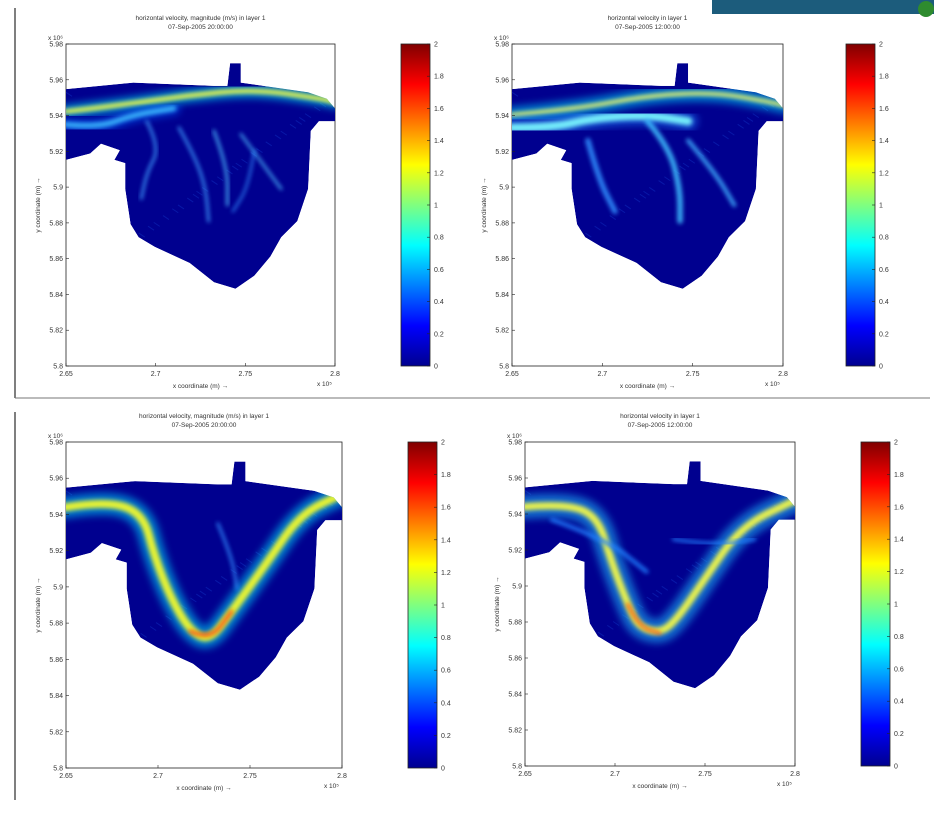  What do you see at coordinates (647, 27) in the screenshot?
I see `chart-subtitle: 07-Sep-2005 12:00:00` at bounding box center [647, 27].